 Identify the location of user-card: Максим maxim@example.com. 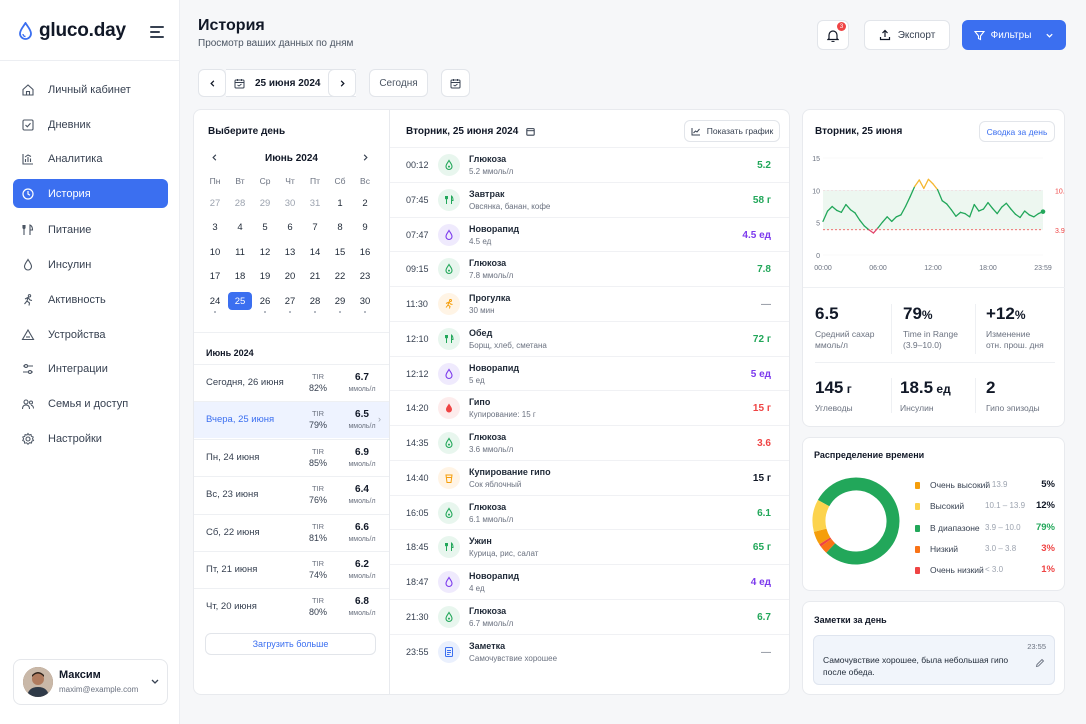
(90, 682).